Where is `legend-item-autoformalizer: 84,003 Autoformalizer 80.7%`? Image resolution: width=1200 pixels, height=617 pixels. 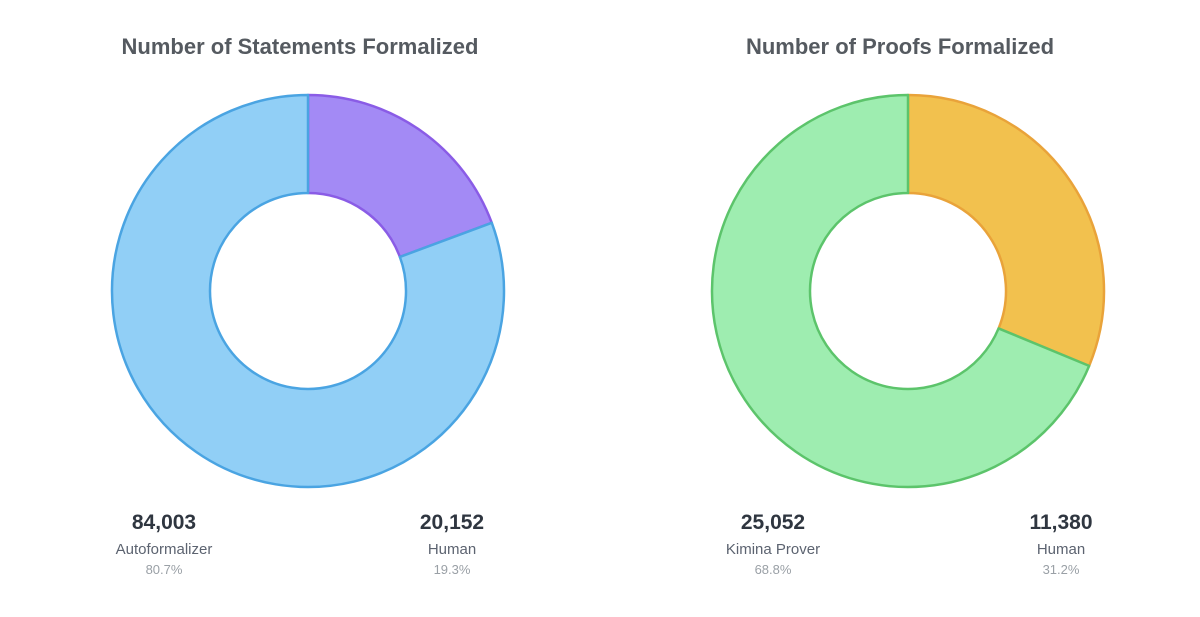
legend-item-autoformalizer: 84,003 Autoformalizer 80.7% is located at coordinates (164, 544).